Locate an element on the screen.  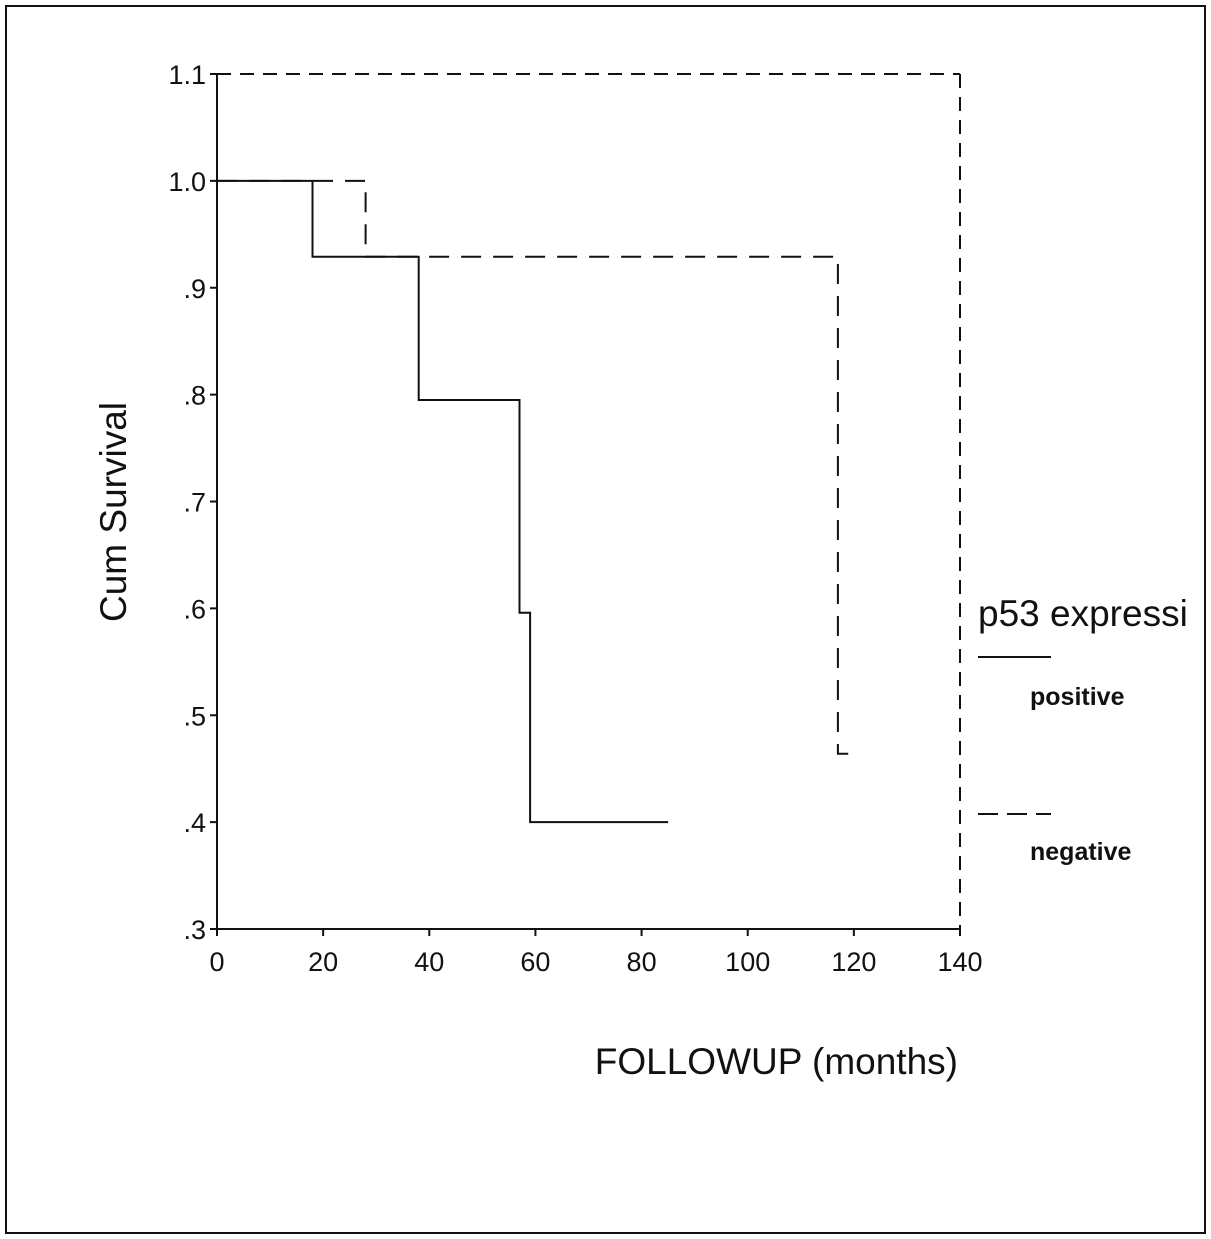
y-tick-label: .7 is located at coordinates (194, 503).